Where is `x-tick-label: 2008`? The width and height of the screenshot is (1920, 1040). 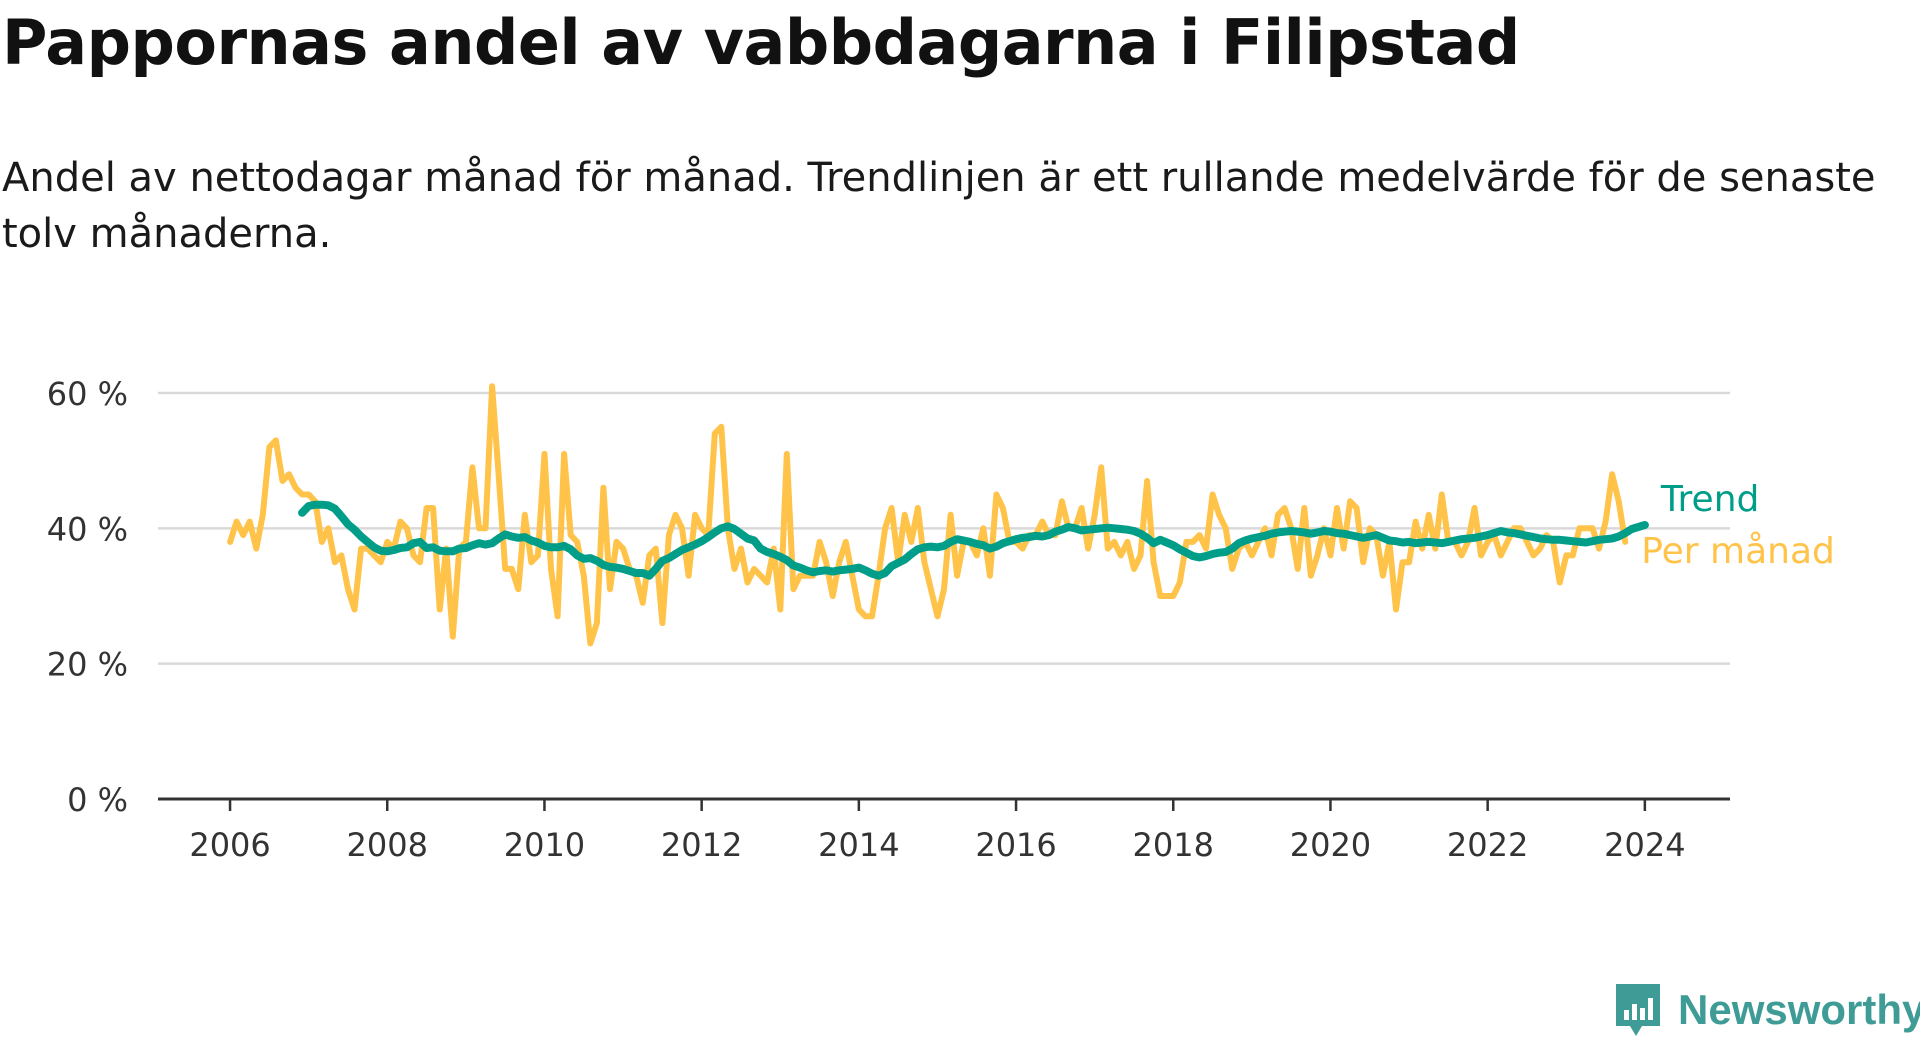
x-tick-label: 2008 is located at coordinates (387, 845).